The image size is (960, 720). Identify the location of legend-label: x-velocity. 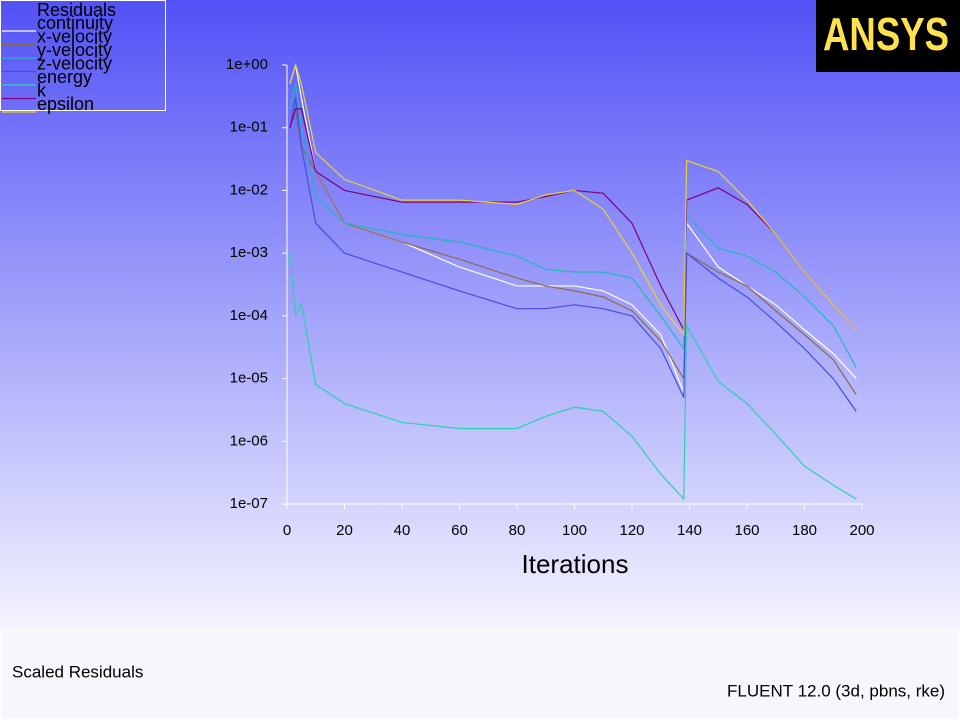
(74, 36).